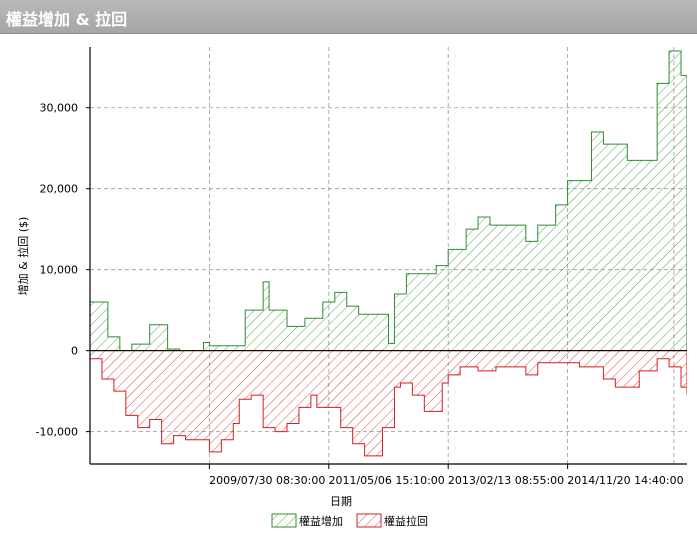 This screenshot has height=536, width=697. I want to click on y-tick-label: 30,000, so click(59, 108).